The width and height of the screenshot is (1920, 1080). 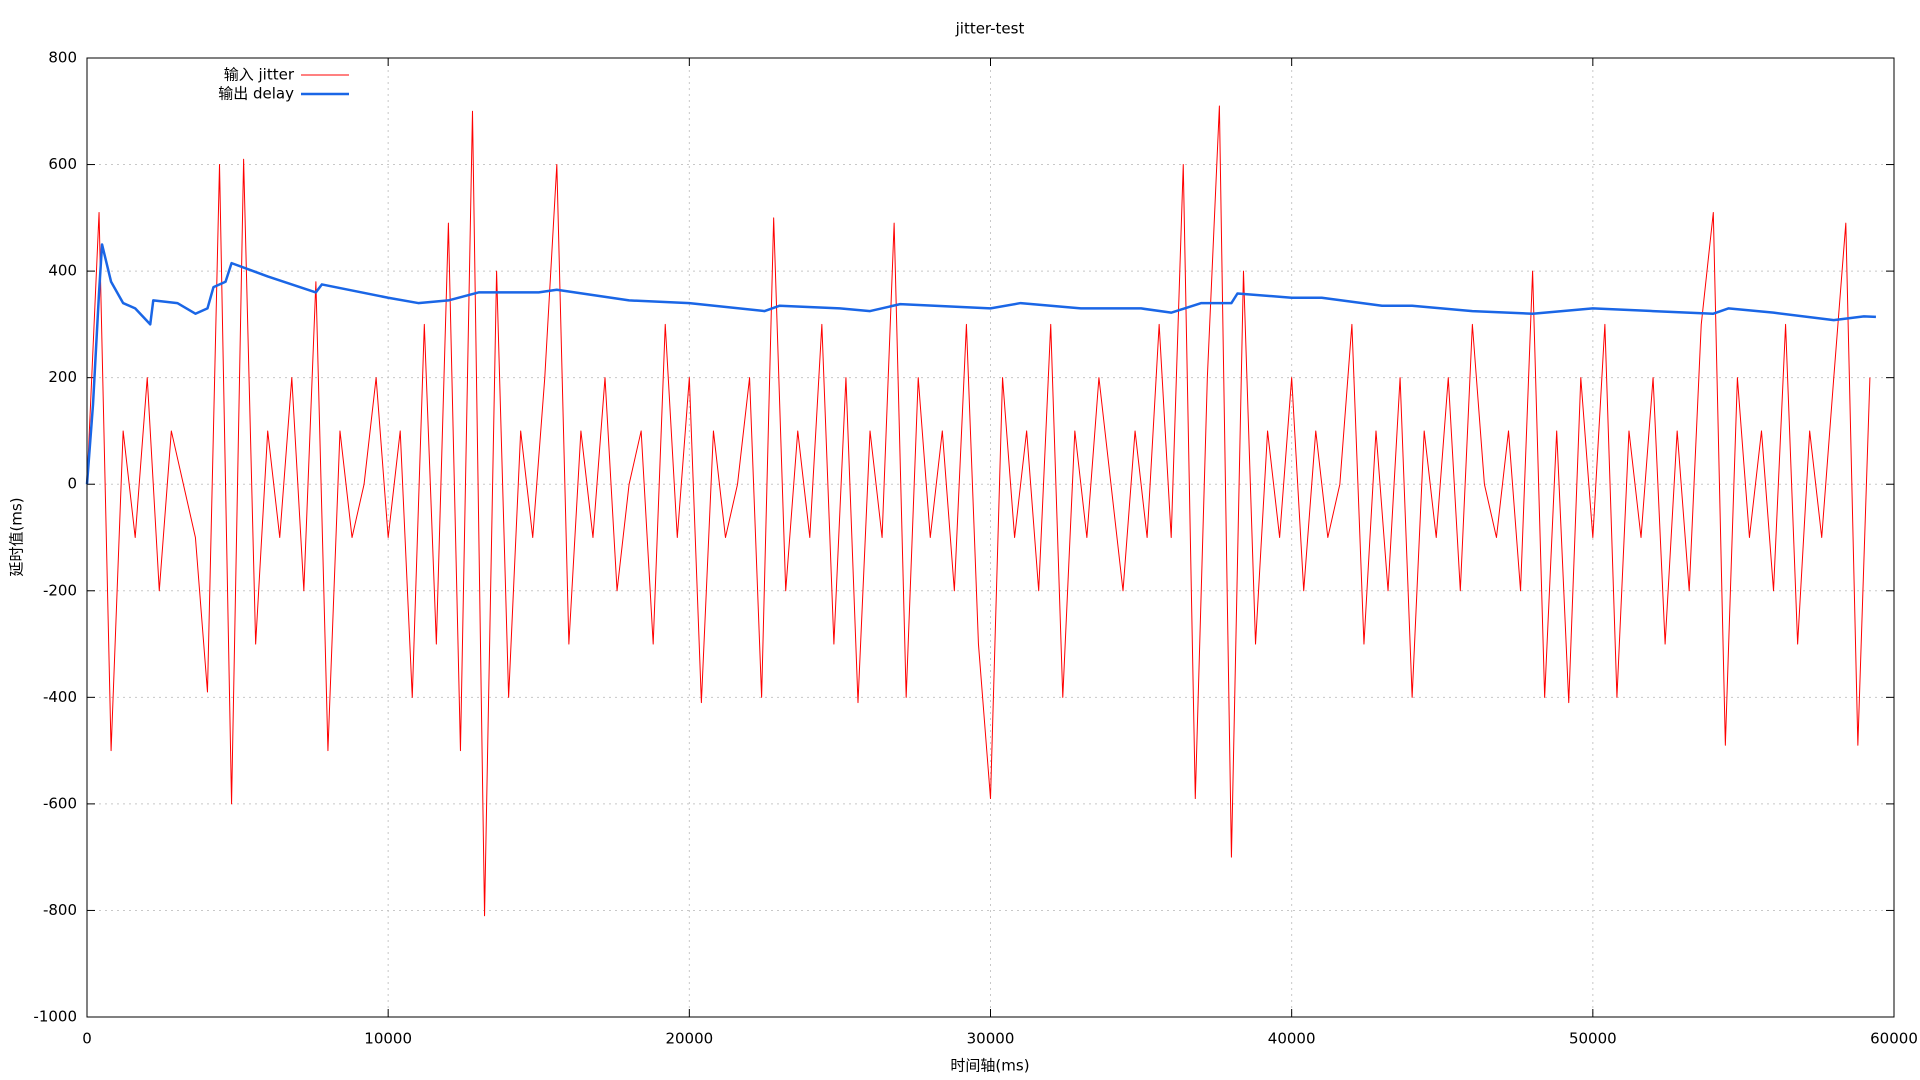 I want to click on y-tick-label: -1000, so click(x=55, y=1017).